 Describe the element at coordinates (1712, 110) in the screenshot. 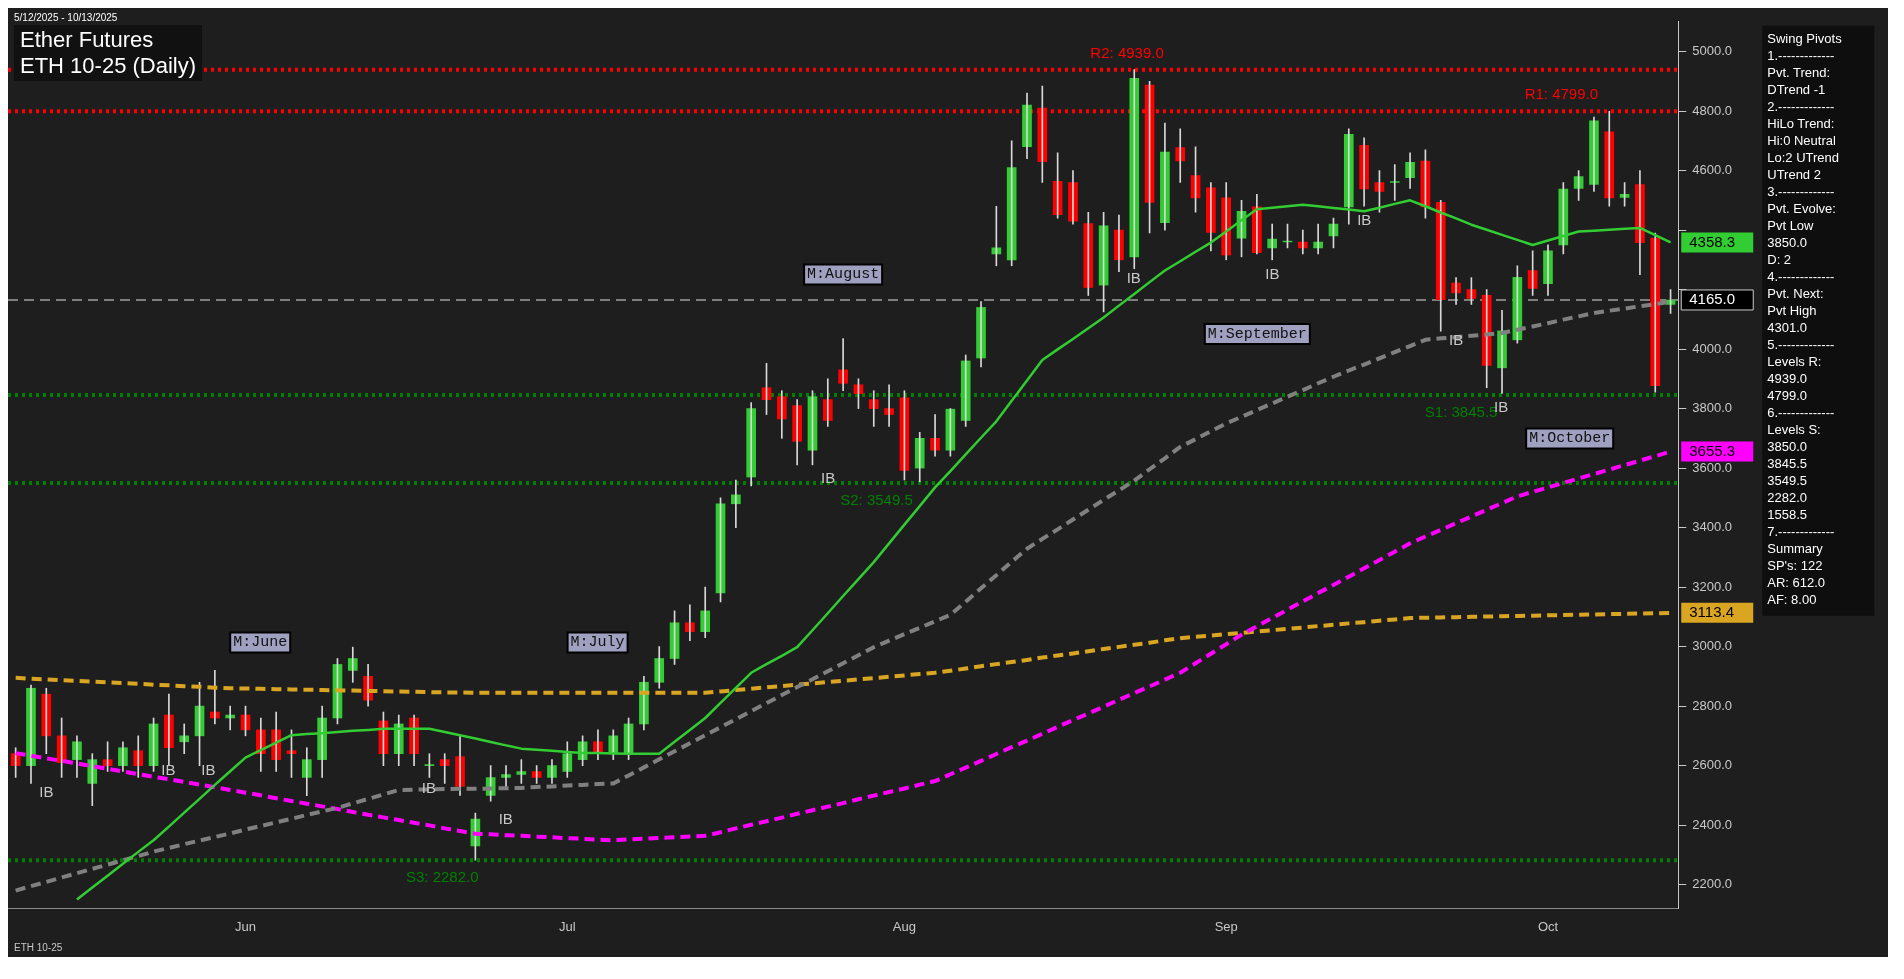

I see `y-tick-label: 4800.0` at that location.